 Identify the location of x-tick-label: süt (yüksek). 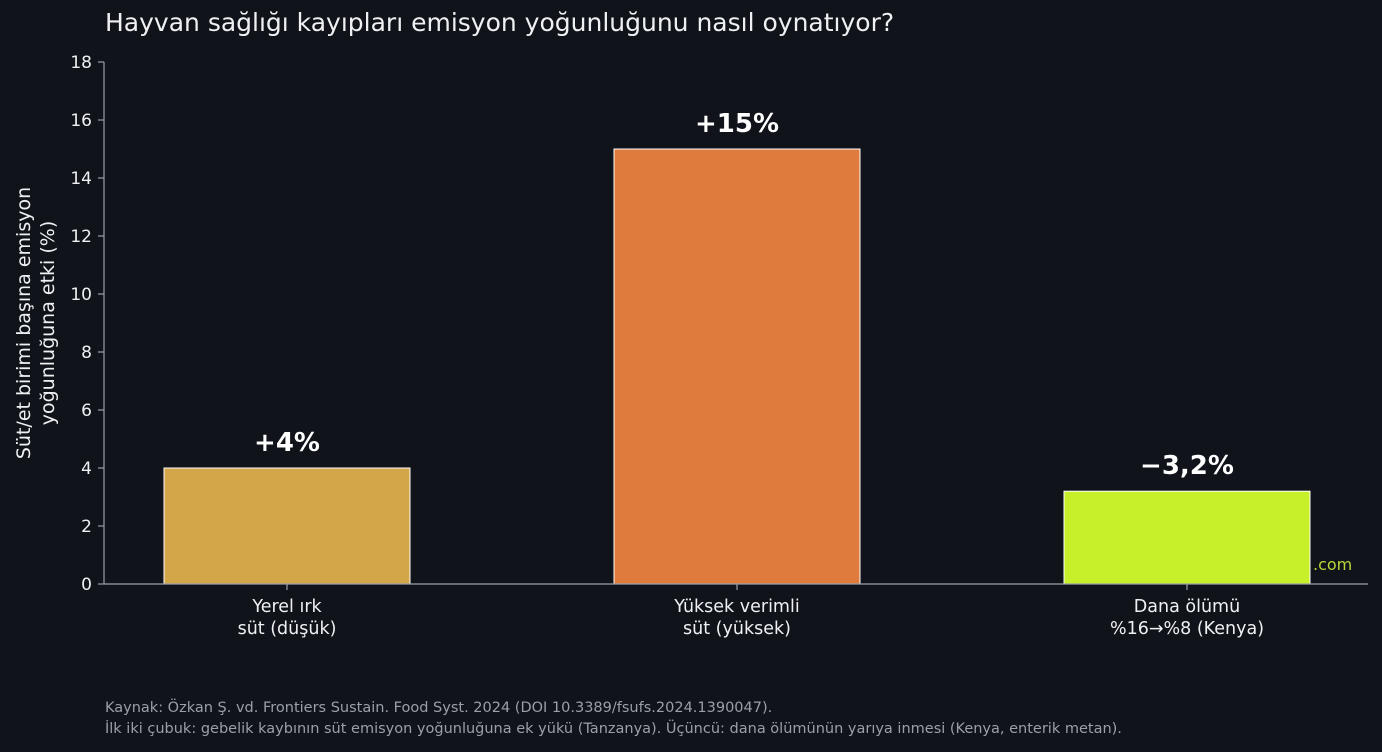
(737, 629).